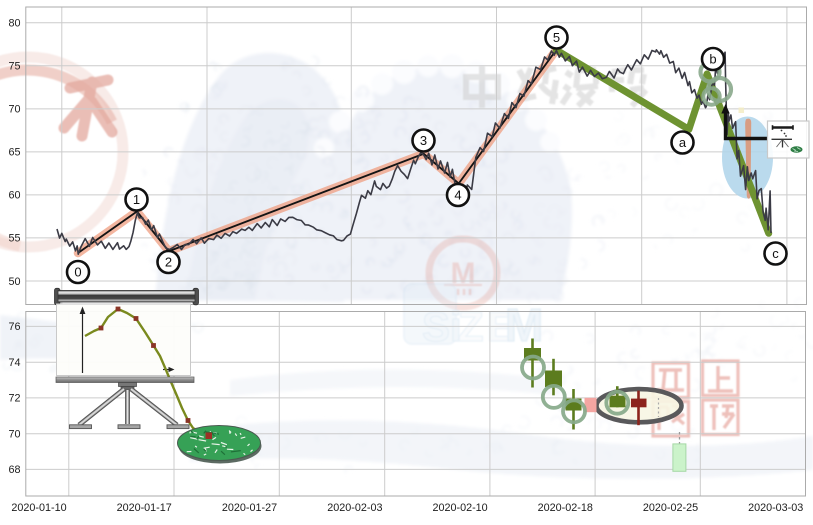  I want to click on svg-text: 2, so click(168, 262).